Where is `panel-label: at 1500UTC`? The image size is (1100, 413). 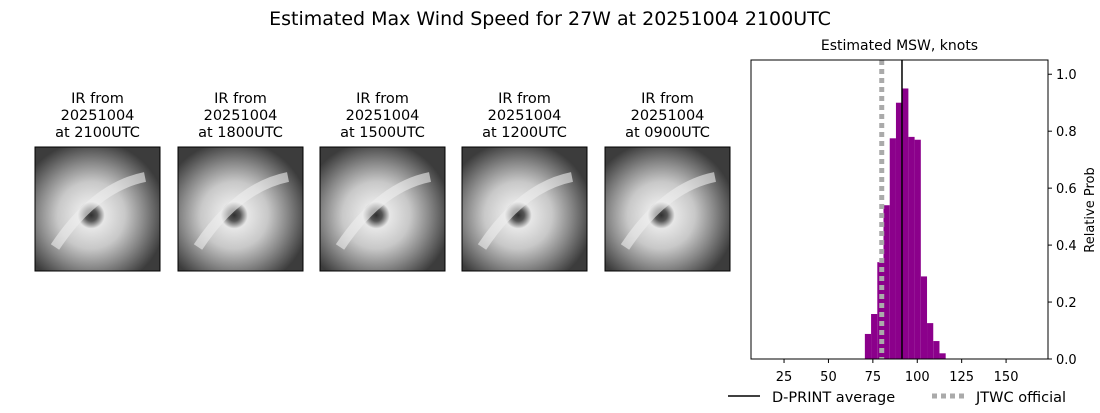 panel-label: at 1500UTC is located at coordinates (382, 133).